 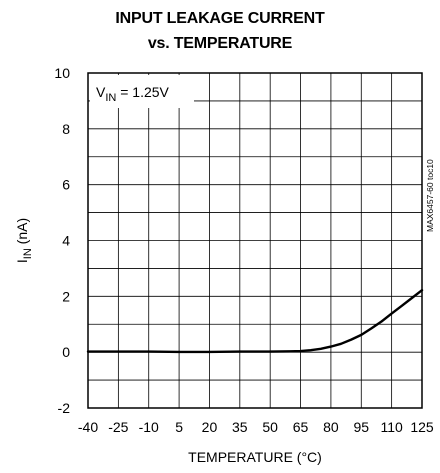 What do you see at coordinates (110, 98) in the screenshot?
I see `annotation-sub: IN` at bounding box center [110, 98].